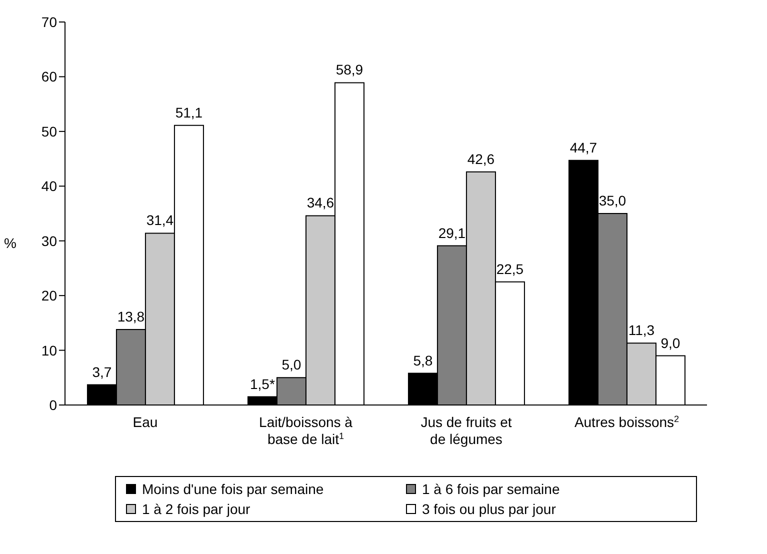 The image size is (767, 554). What do you see at coordinates (145, 422) in the screenshot?
I see `x-tick-label: Eau` at bounding box center [145, 422].